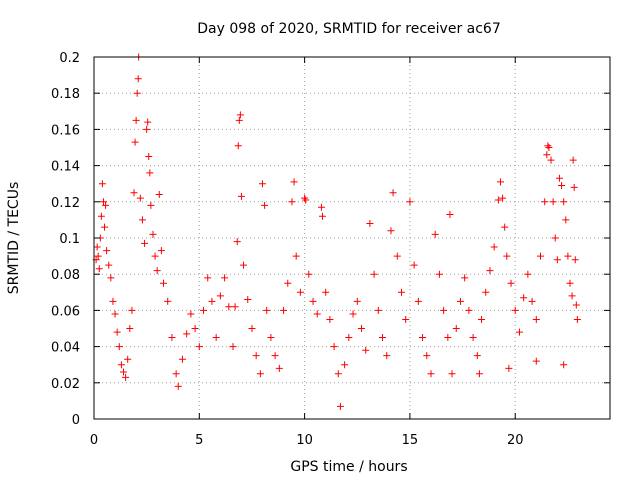  I want to click on y-tick-label: 0, so click(76, 420).